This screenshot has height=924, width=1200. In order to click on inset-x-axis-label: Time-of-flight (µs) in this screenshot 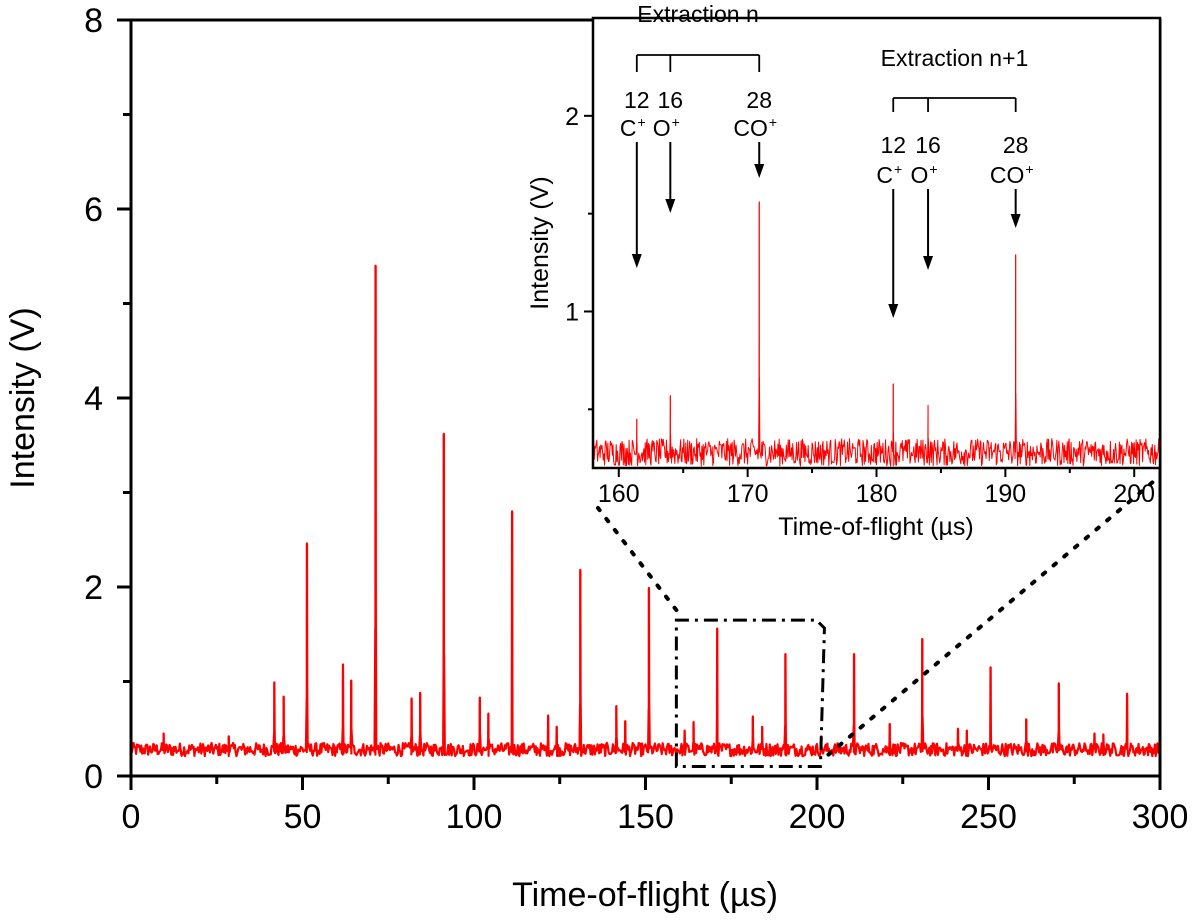, I will do `click(875, 527)`.